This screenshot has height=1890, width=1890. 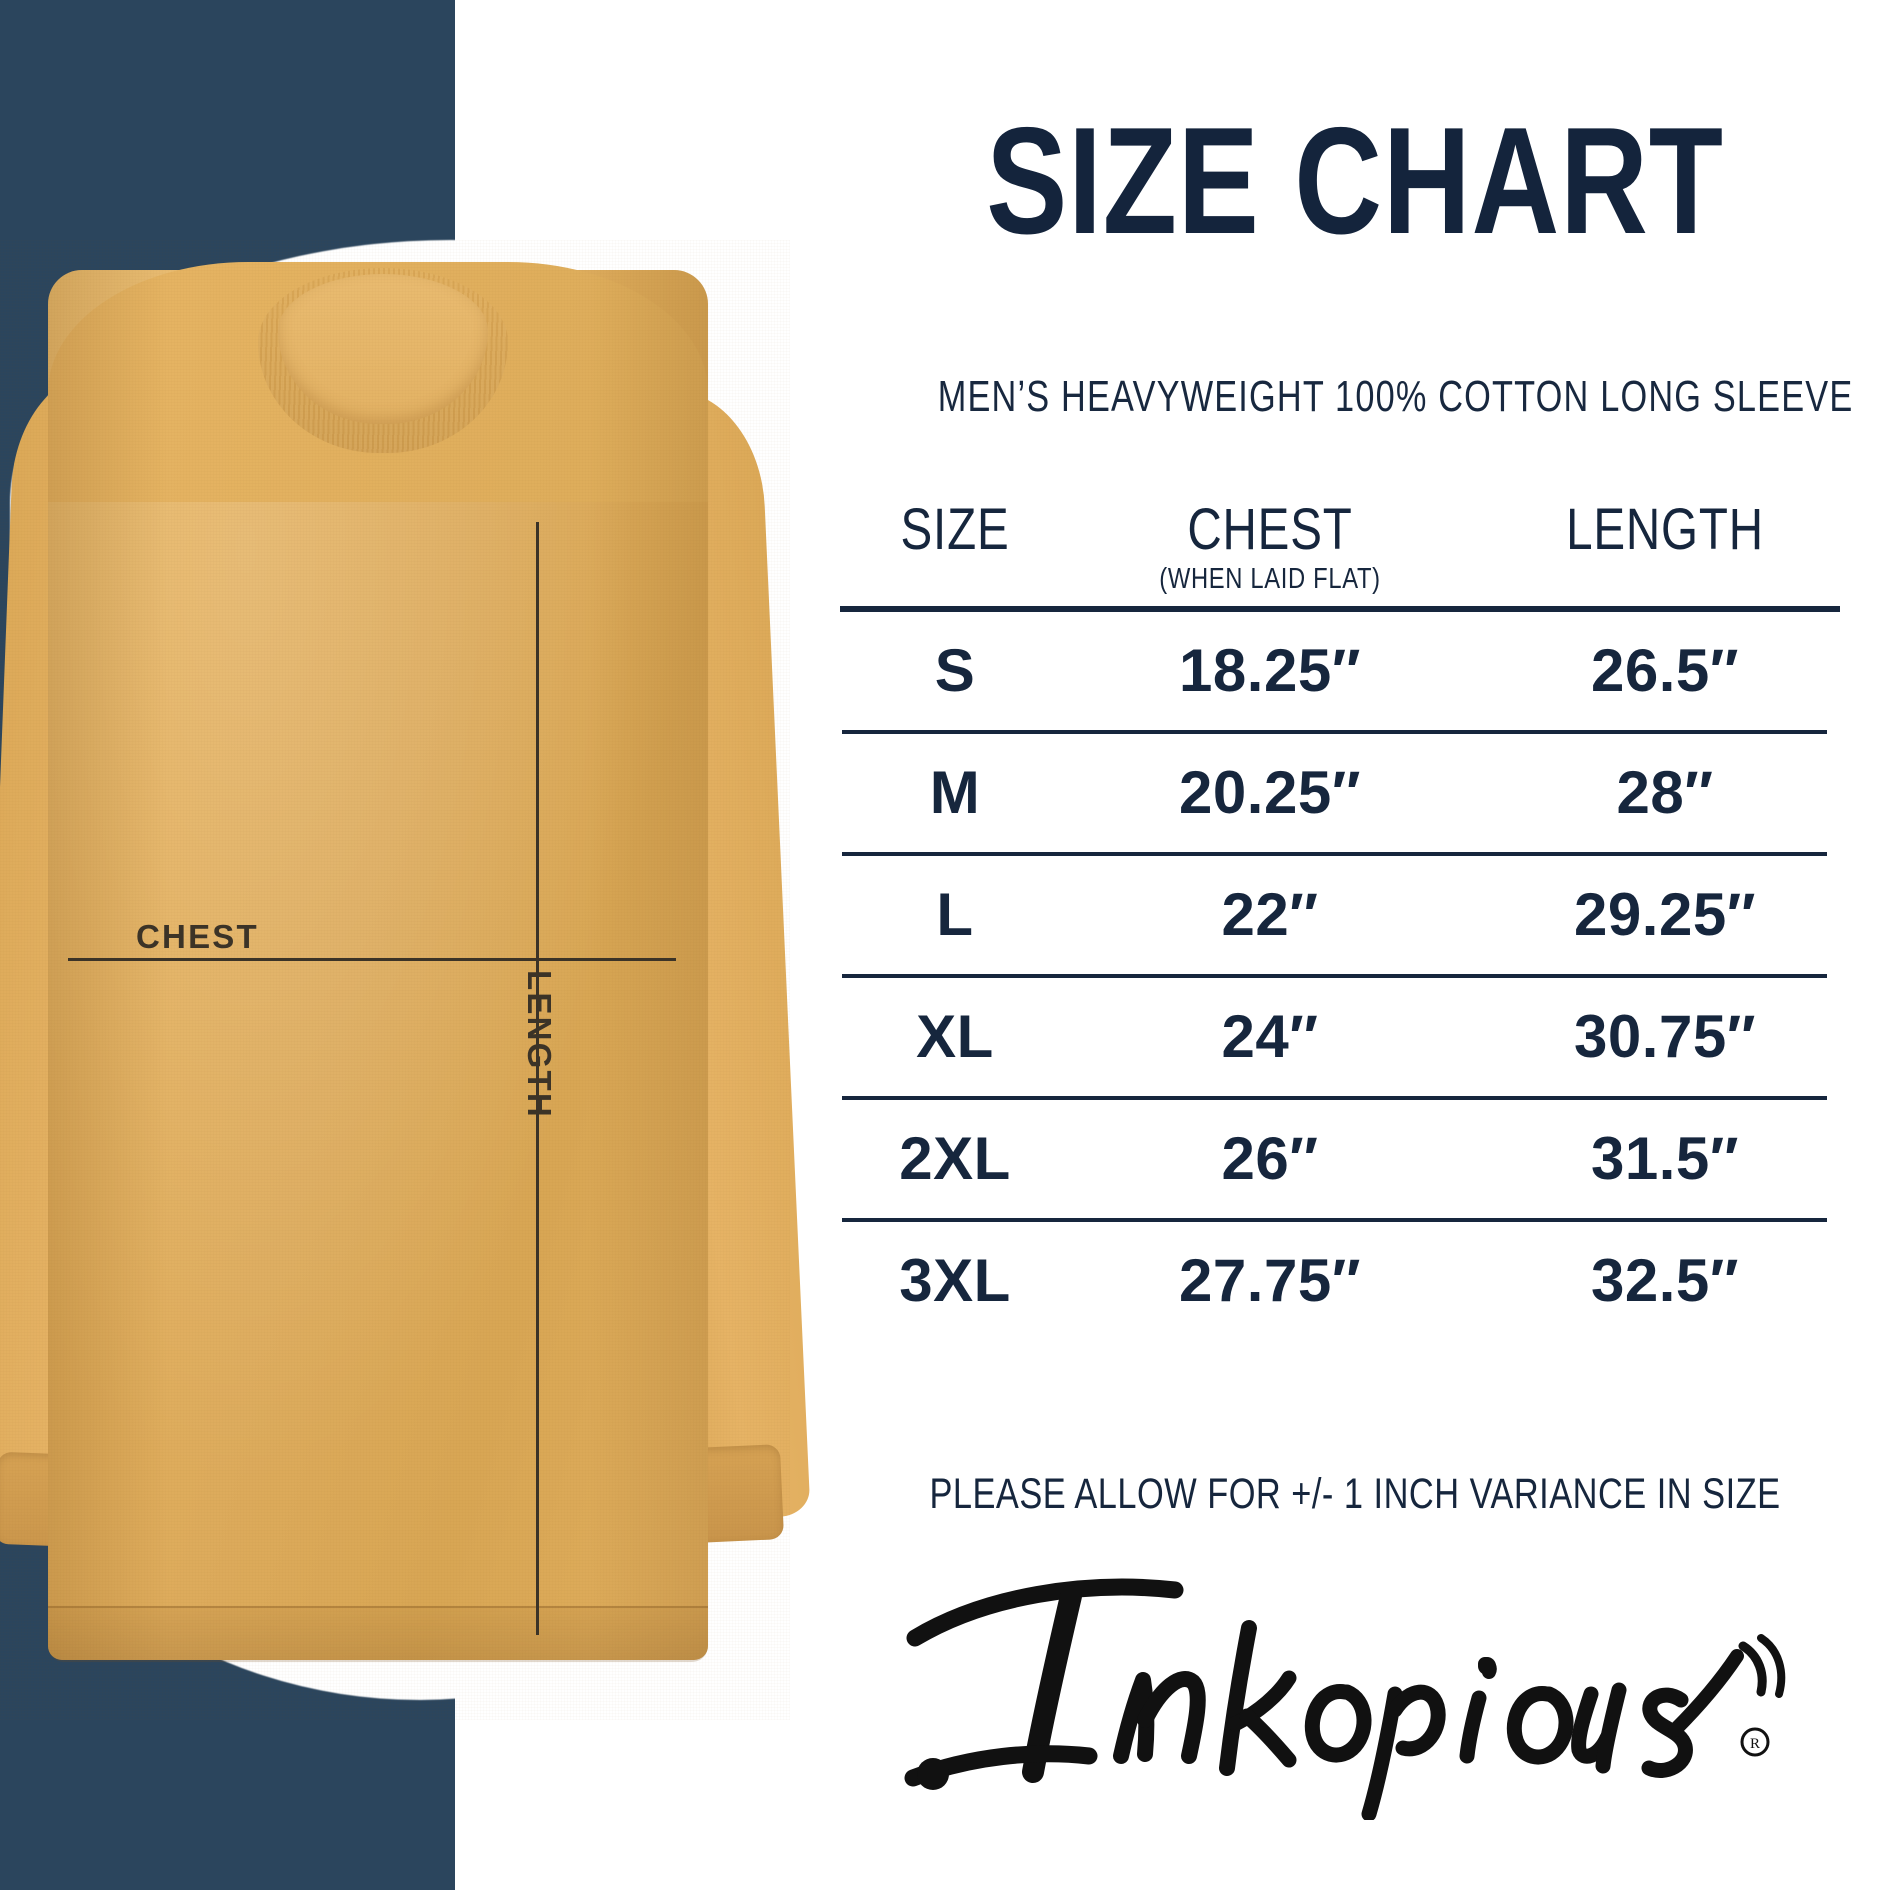 I want to click on table-row: 3XL 27.75″ 32.5″, so click(x=1350, y=1281).